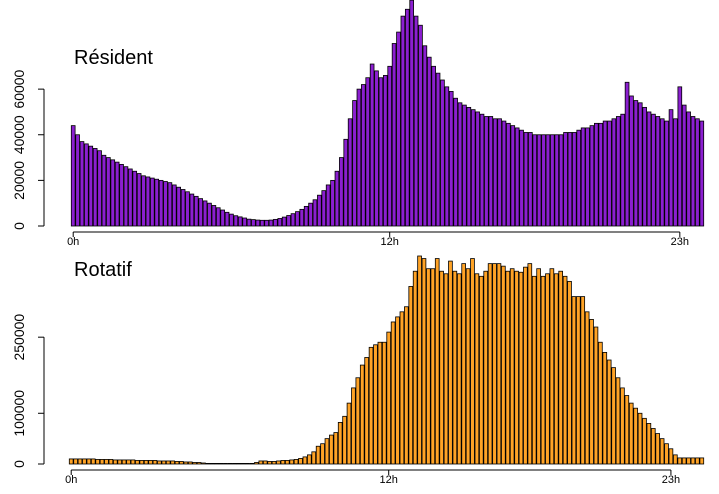 The width and height of the screenshot is (719, 494). What do you see at coordinates (372, 477) in the screenshot?
I see `x-axis-rotatif: 0h 12h 23h` at bounding box center [372, 477].